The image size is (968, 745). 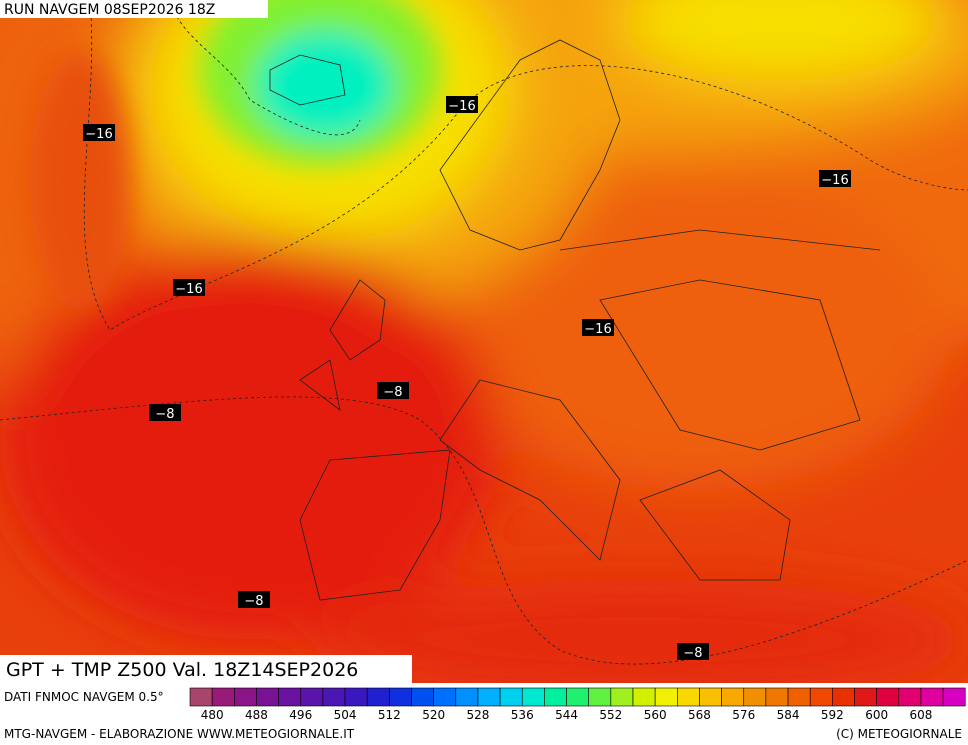 What do you see at coordinates (182, 670) in the screenshot?
I see `caption: GPT + TMP Z500 Val. 18Z14SEP2026` at bounding box center [182, 670].